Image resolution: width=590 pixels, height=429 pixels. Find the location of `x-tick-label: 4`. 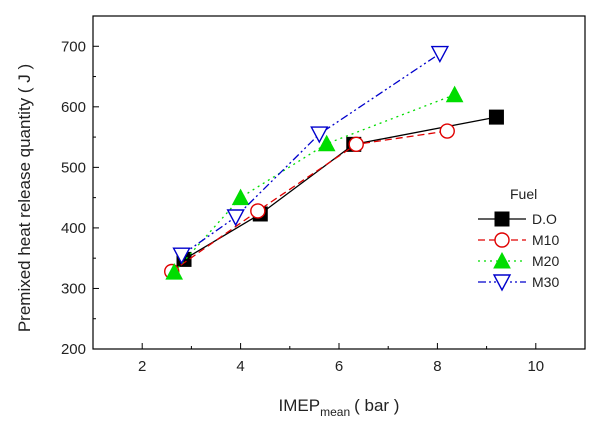

x-tick-label: 4 is located at coordinates (240, 366).